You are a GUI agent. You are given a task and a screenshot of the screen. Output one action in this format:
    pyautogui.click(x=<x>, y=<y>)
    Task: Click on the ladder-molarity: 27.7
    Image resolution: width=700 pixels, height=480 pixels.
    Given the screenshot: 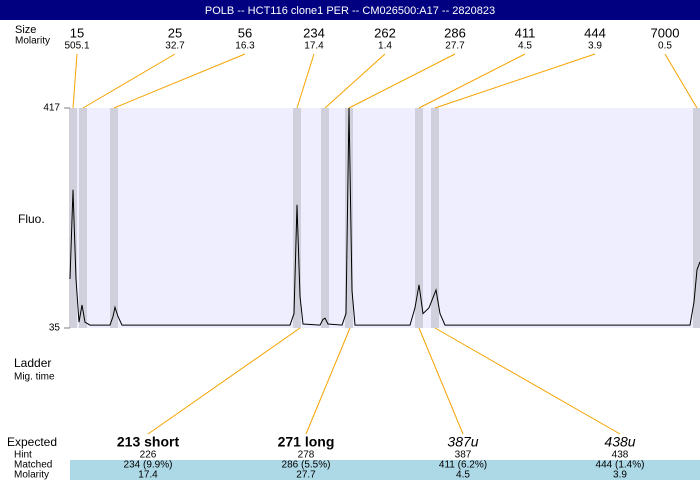 What is the action you would take?
    pyautogui.click(x=455, y=46)
    